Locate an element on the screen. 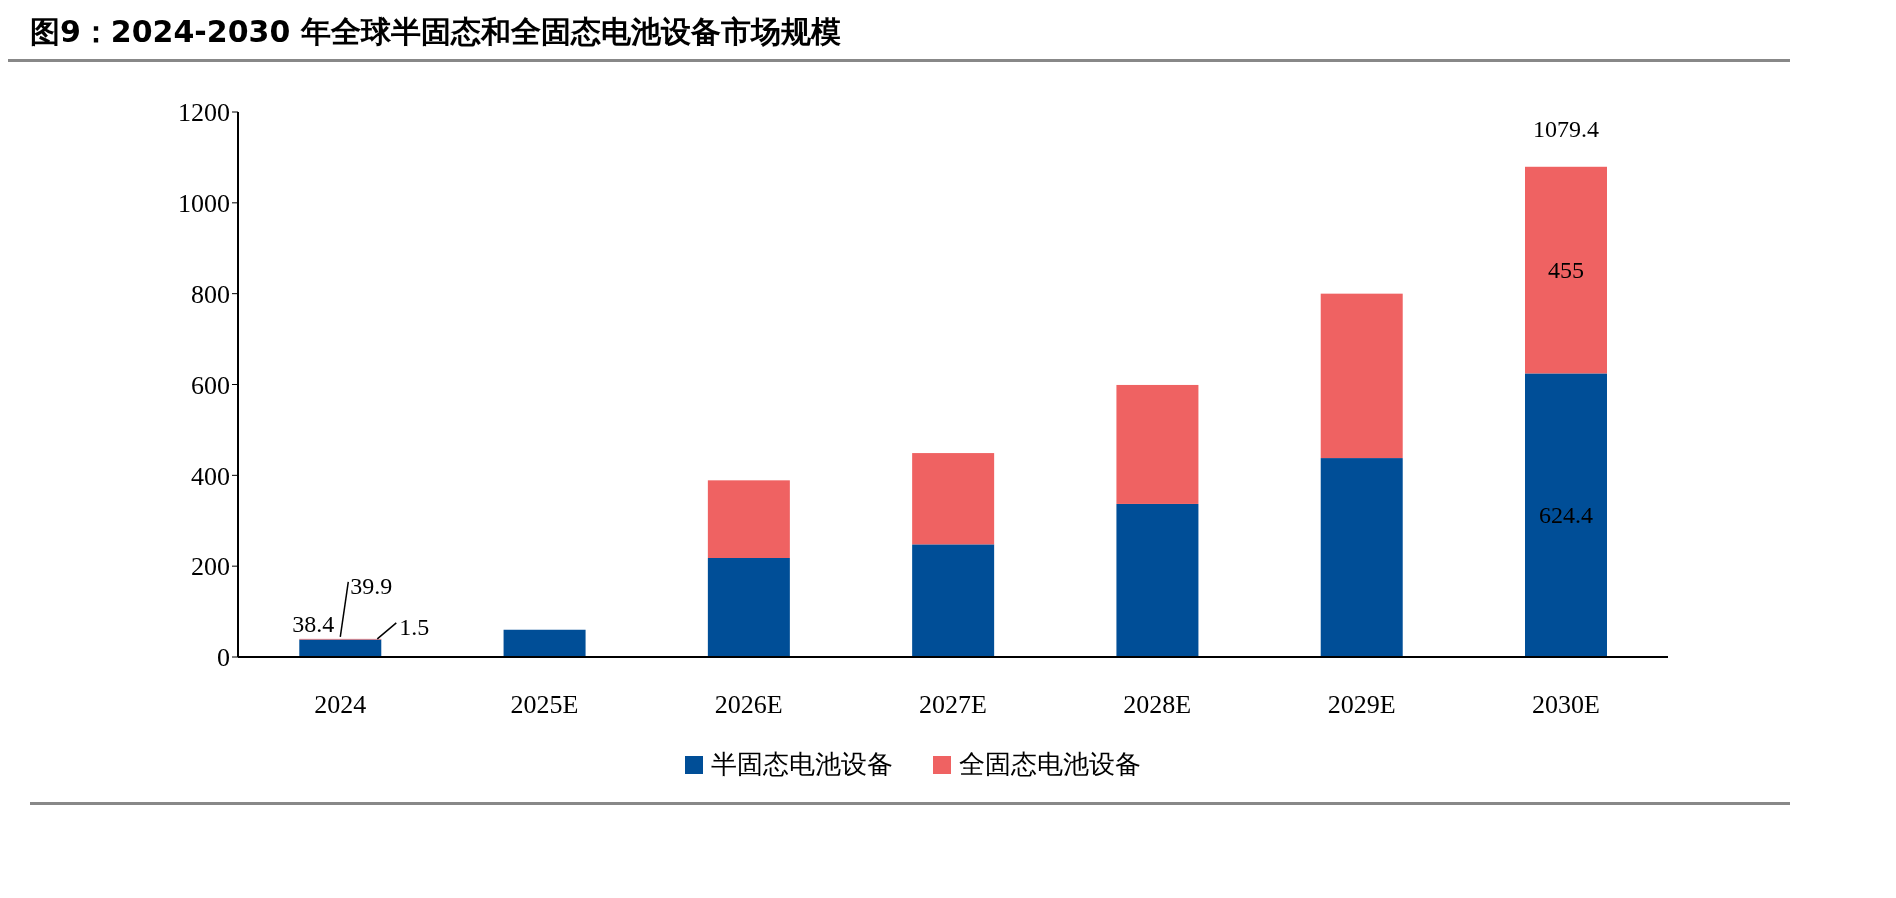  data-label: 455 is located at coordinates (1566, 270).